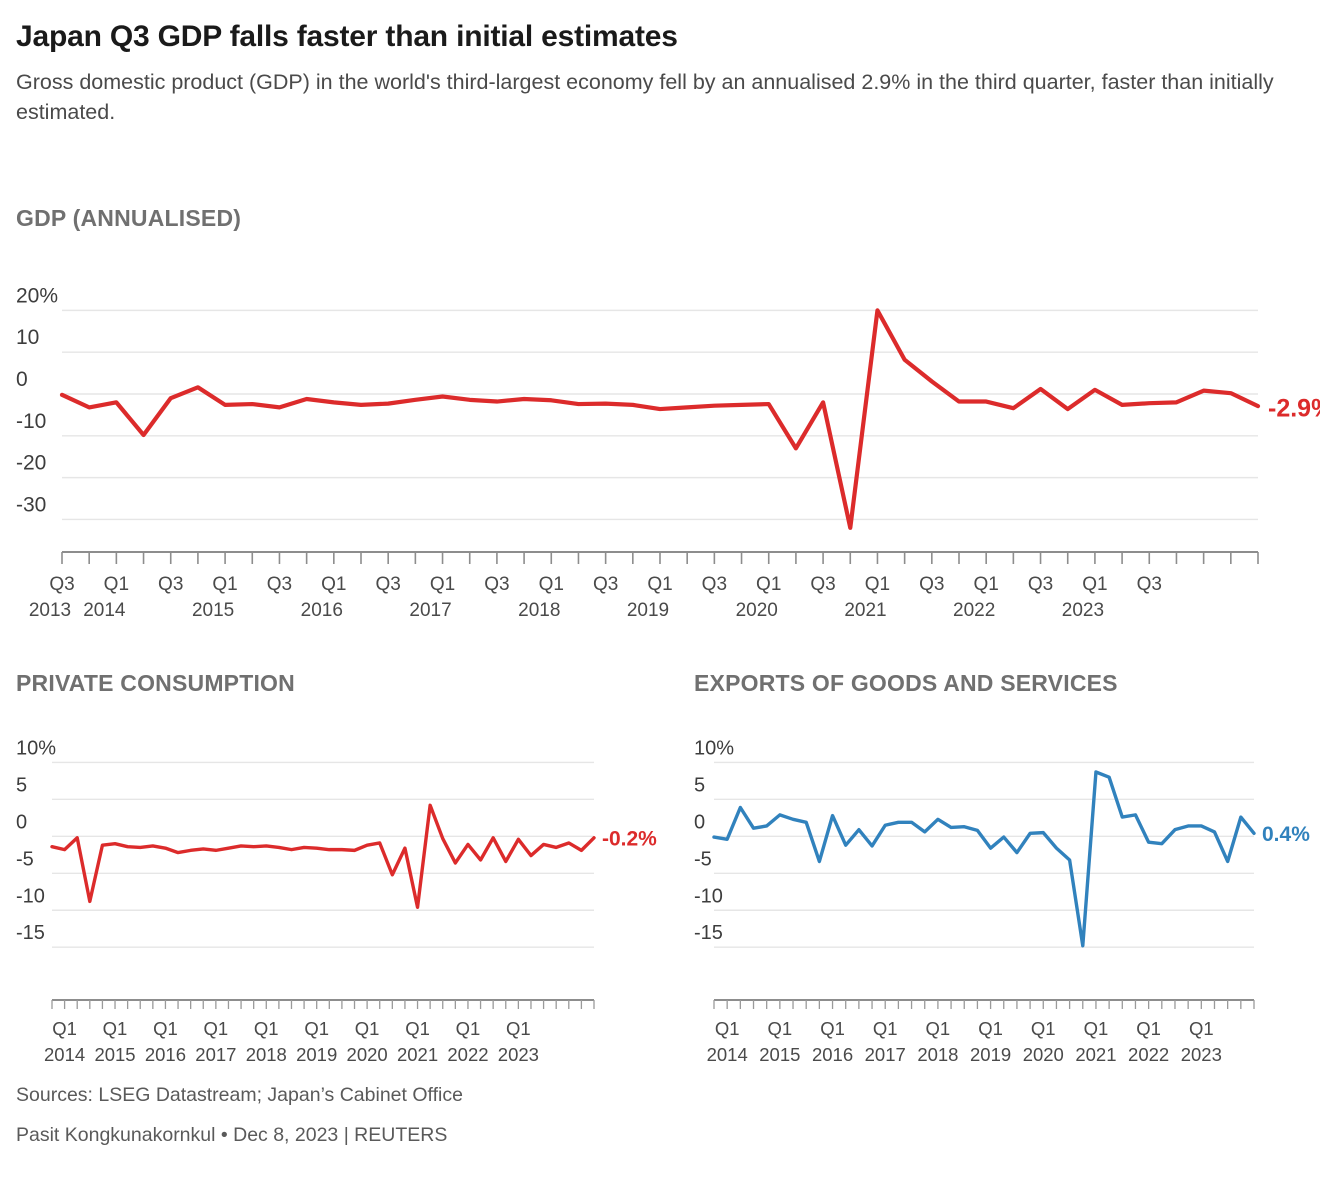 This screenshot has width=1320, height=1180. Describe the element at coordinates (50, 610) in the screenshot. I see `x-axis-year-label: 2013` at that location.